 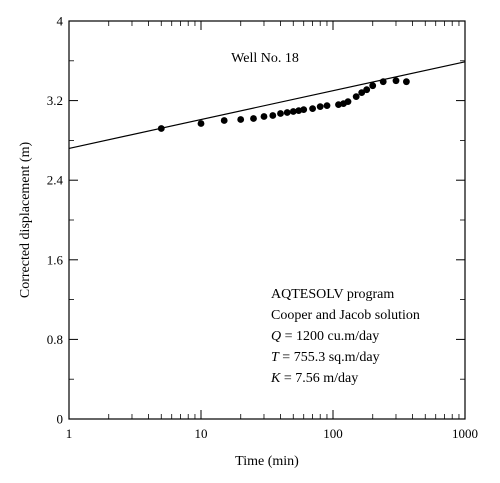 What do you see at coordinates (25, 220) in the screenshot?
I see `y-axis-label: Corrected displacement (m)` at bounding box center [25, 220].